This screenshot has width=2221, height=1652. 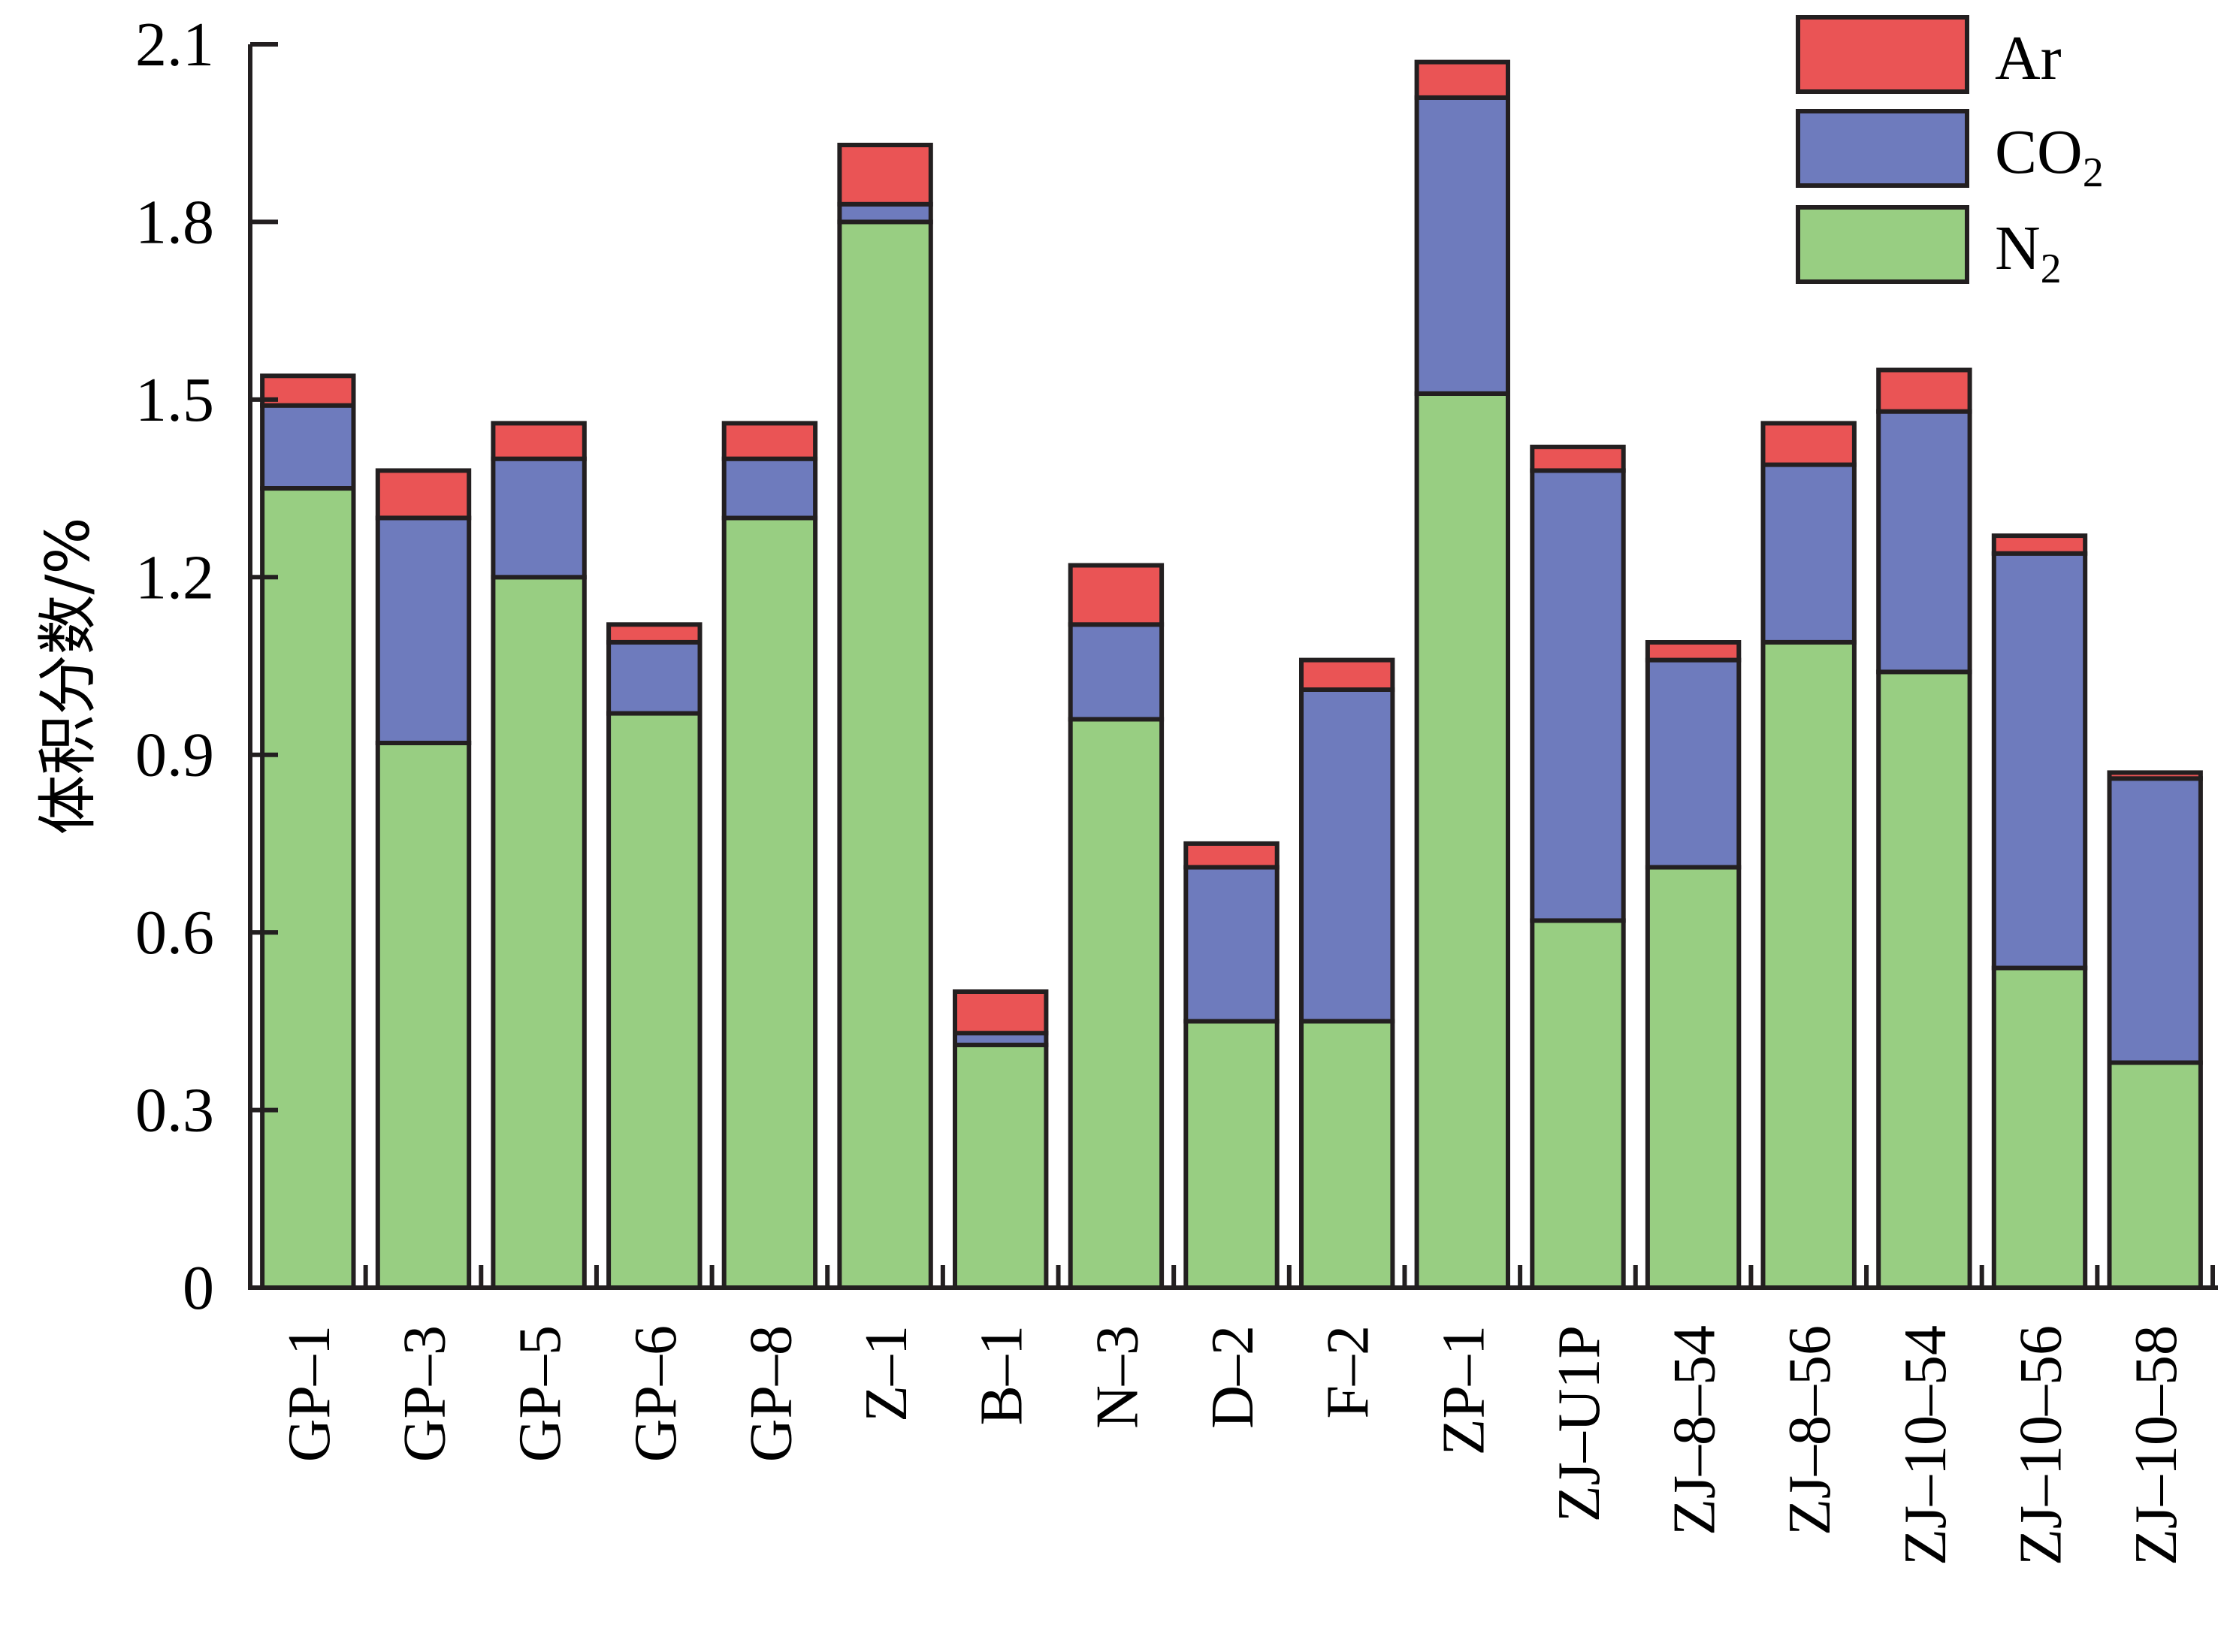 I want to click on legend-label-ar: Ar, so click(x=2028, y=58).